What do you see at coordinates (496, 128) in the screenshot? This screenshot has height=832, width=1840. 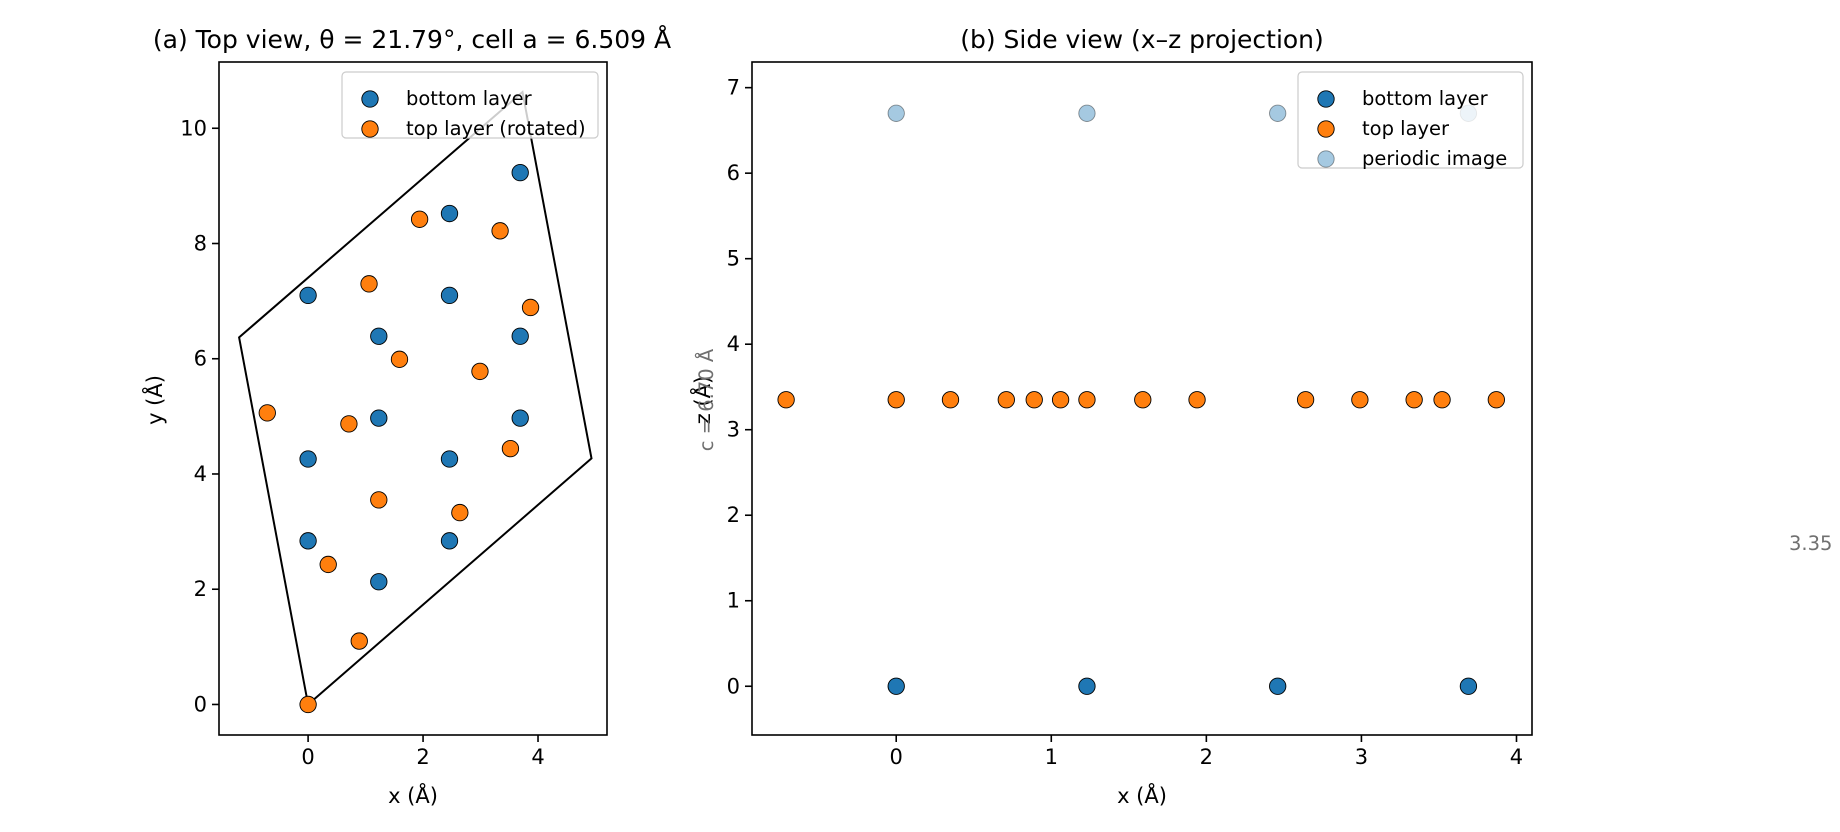 I see `legend-label: top layer (rotated)` at bounding box center [496, 128].